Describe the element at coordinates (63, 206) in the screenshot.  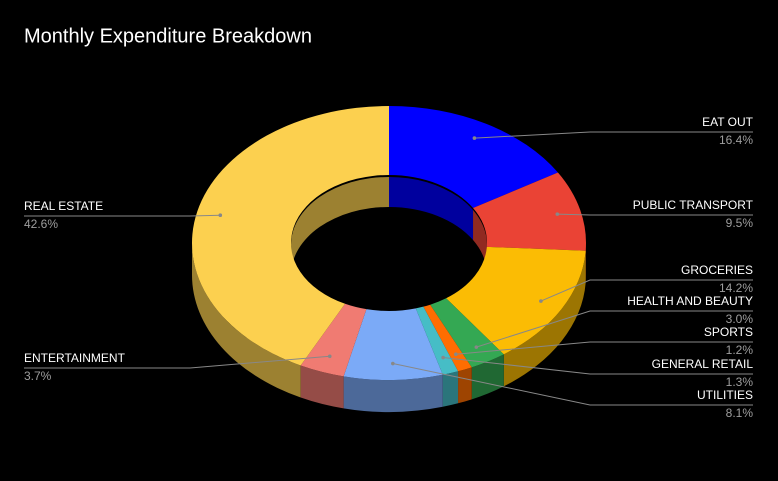
I see `label-name: REAL ESTATE` at that location.